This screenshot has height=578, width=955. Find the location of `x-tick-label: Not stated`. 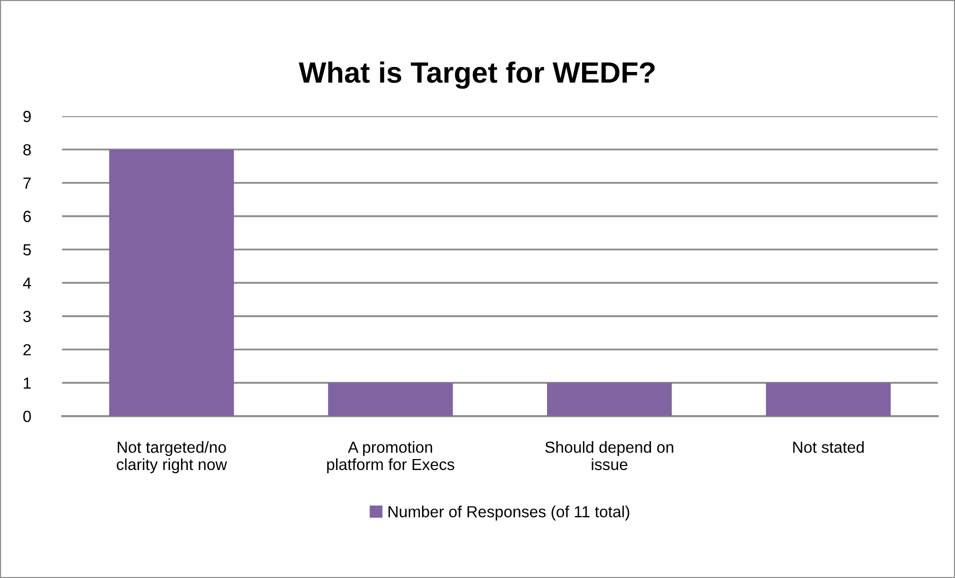

x-tick-label: Not stated is located at coordinates (828, 447).